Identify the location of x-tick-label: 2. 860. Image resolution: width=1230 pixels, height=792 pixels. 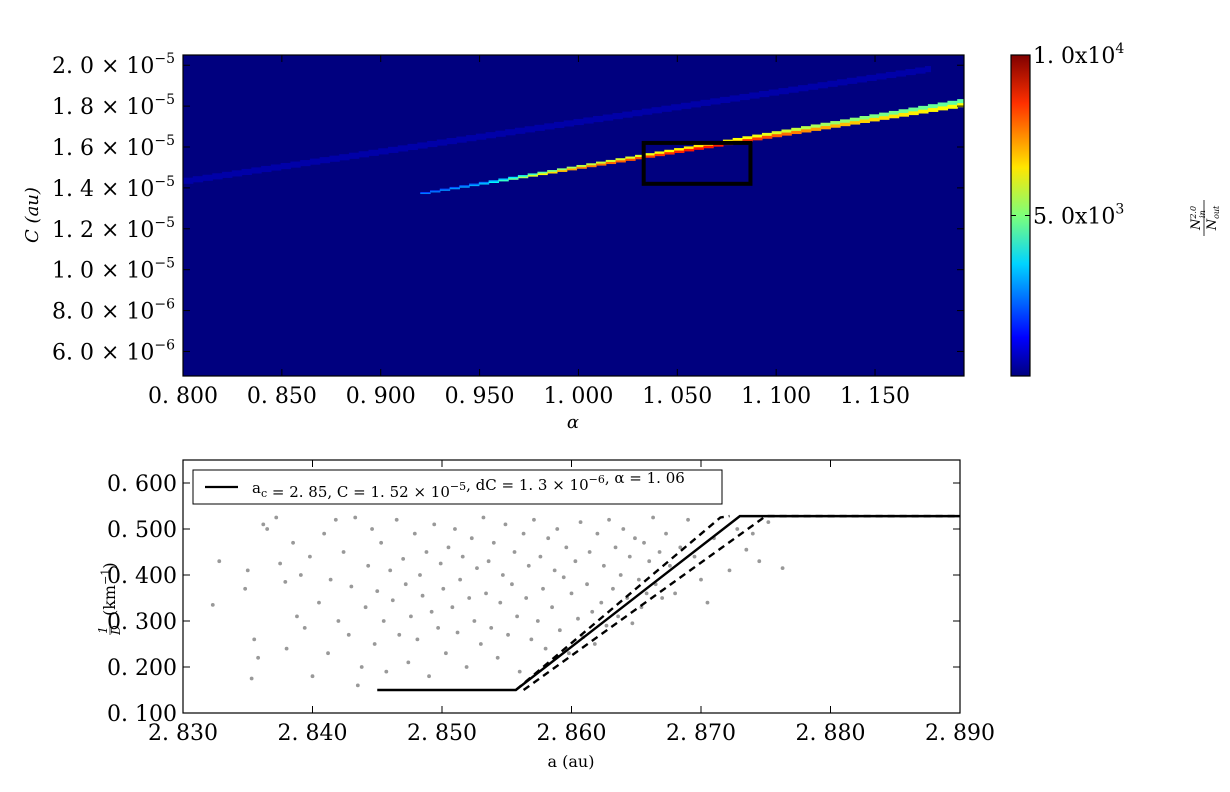
(572, 733).